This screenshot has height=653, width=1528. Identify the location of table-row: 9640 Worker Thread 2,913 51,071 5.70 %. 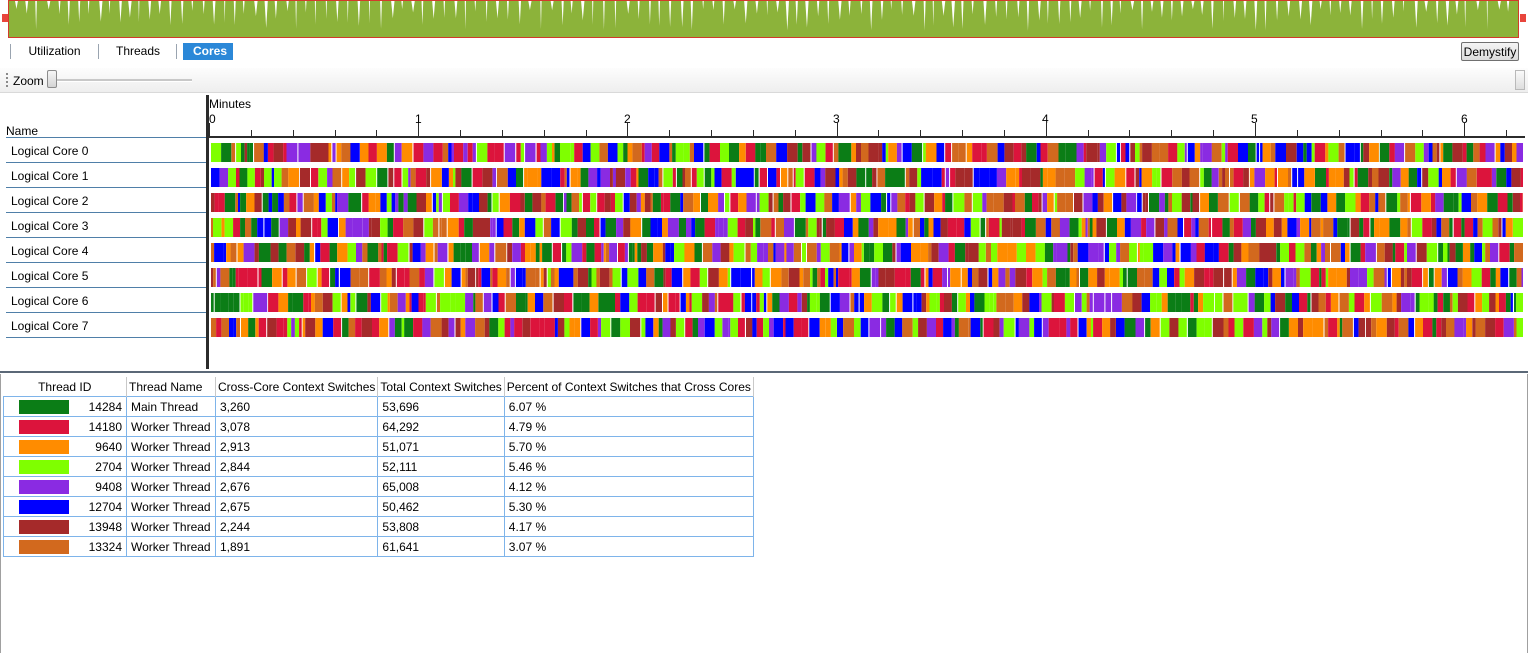
(378, 446).